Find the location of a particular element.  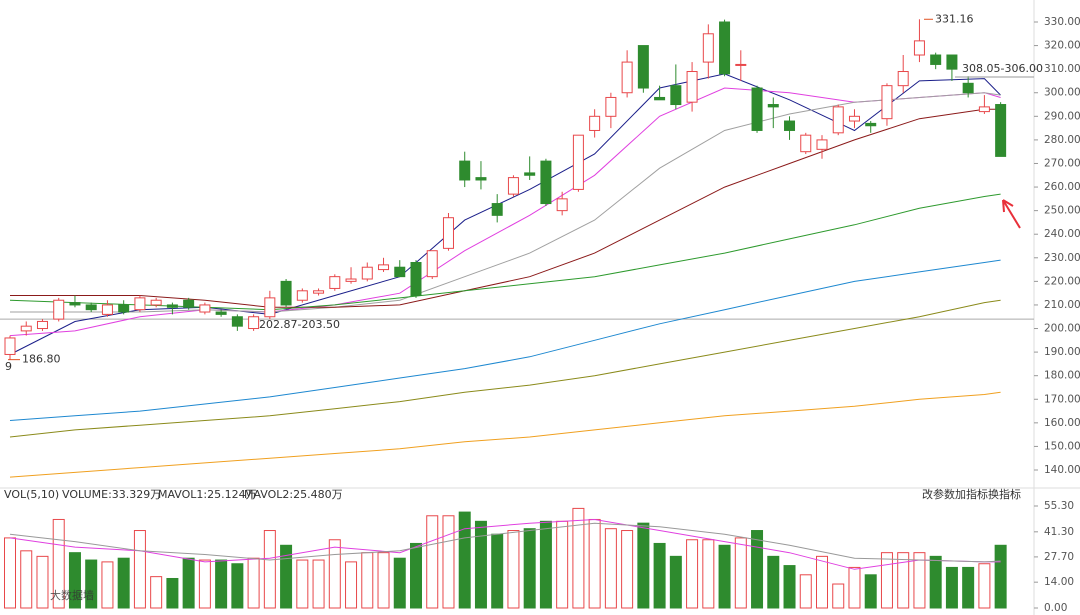

annotation: 331.16 is located at coordinates (954, 18).